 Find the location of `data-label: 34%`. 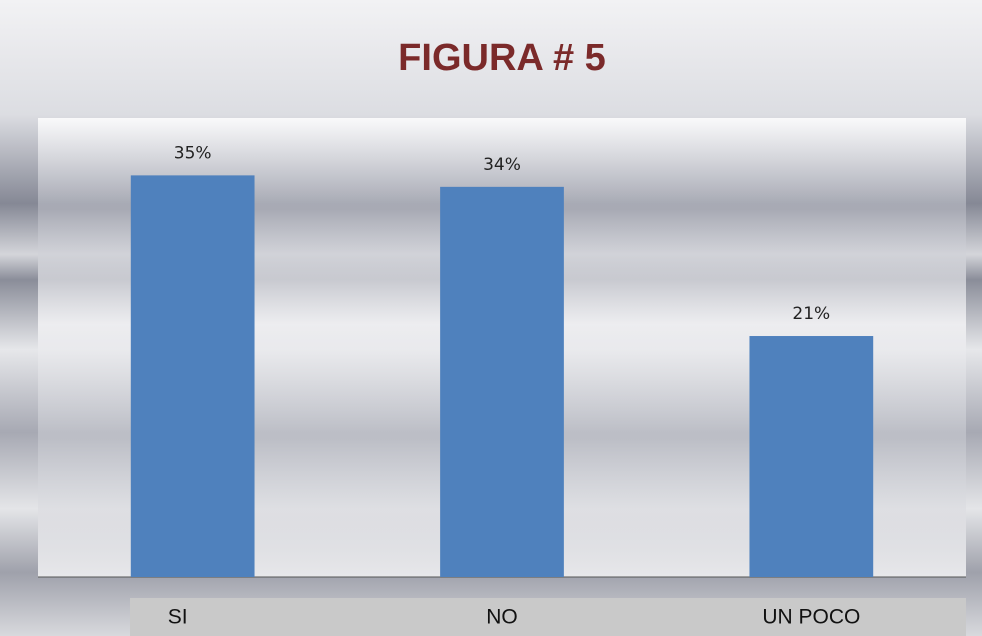

data-label: 34% is located at coordinates (502, 165).